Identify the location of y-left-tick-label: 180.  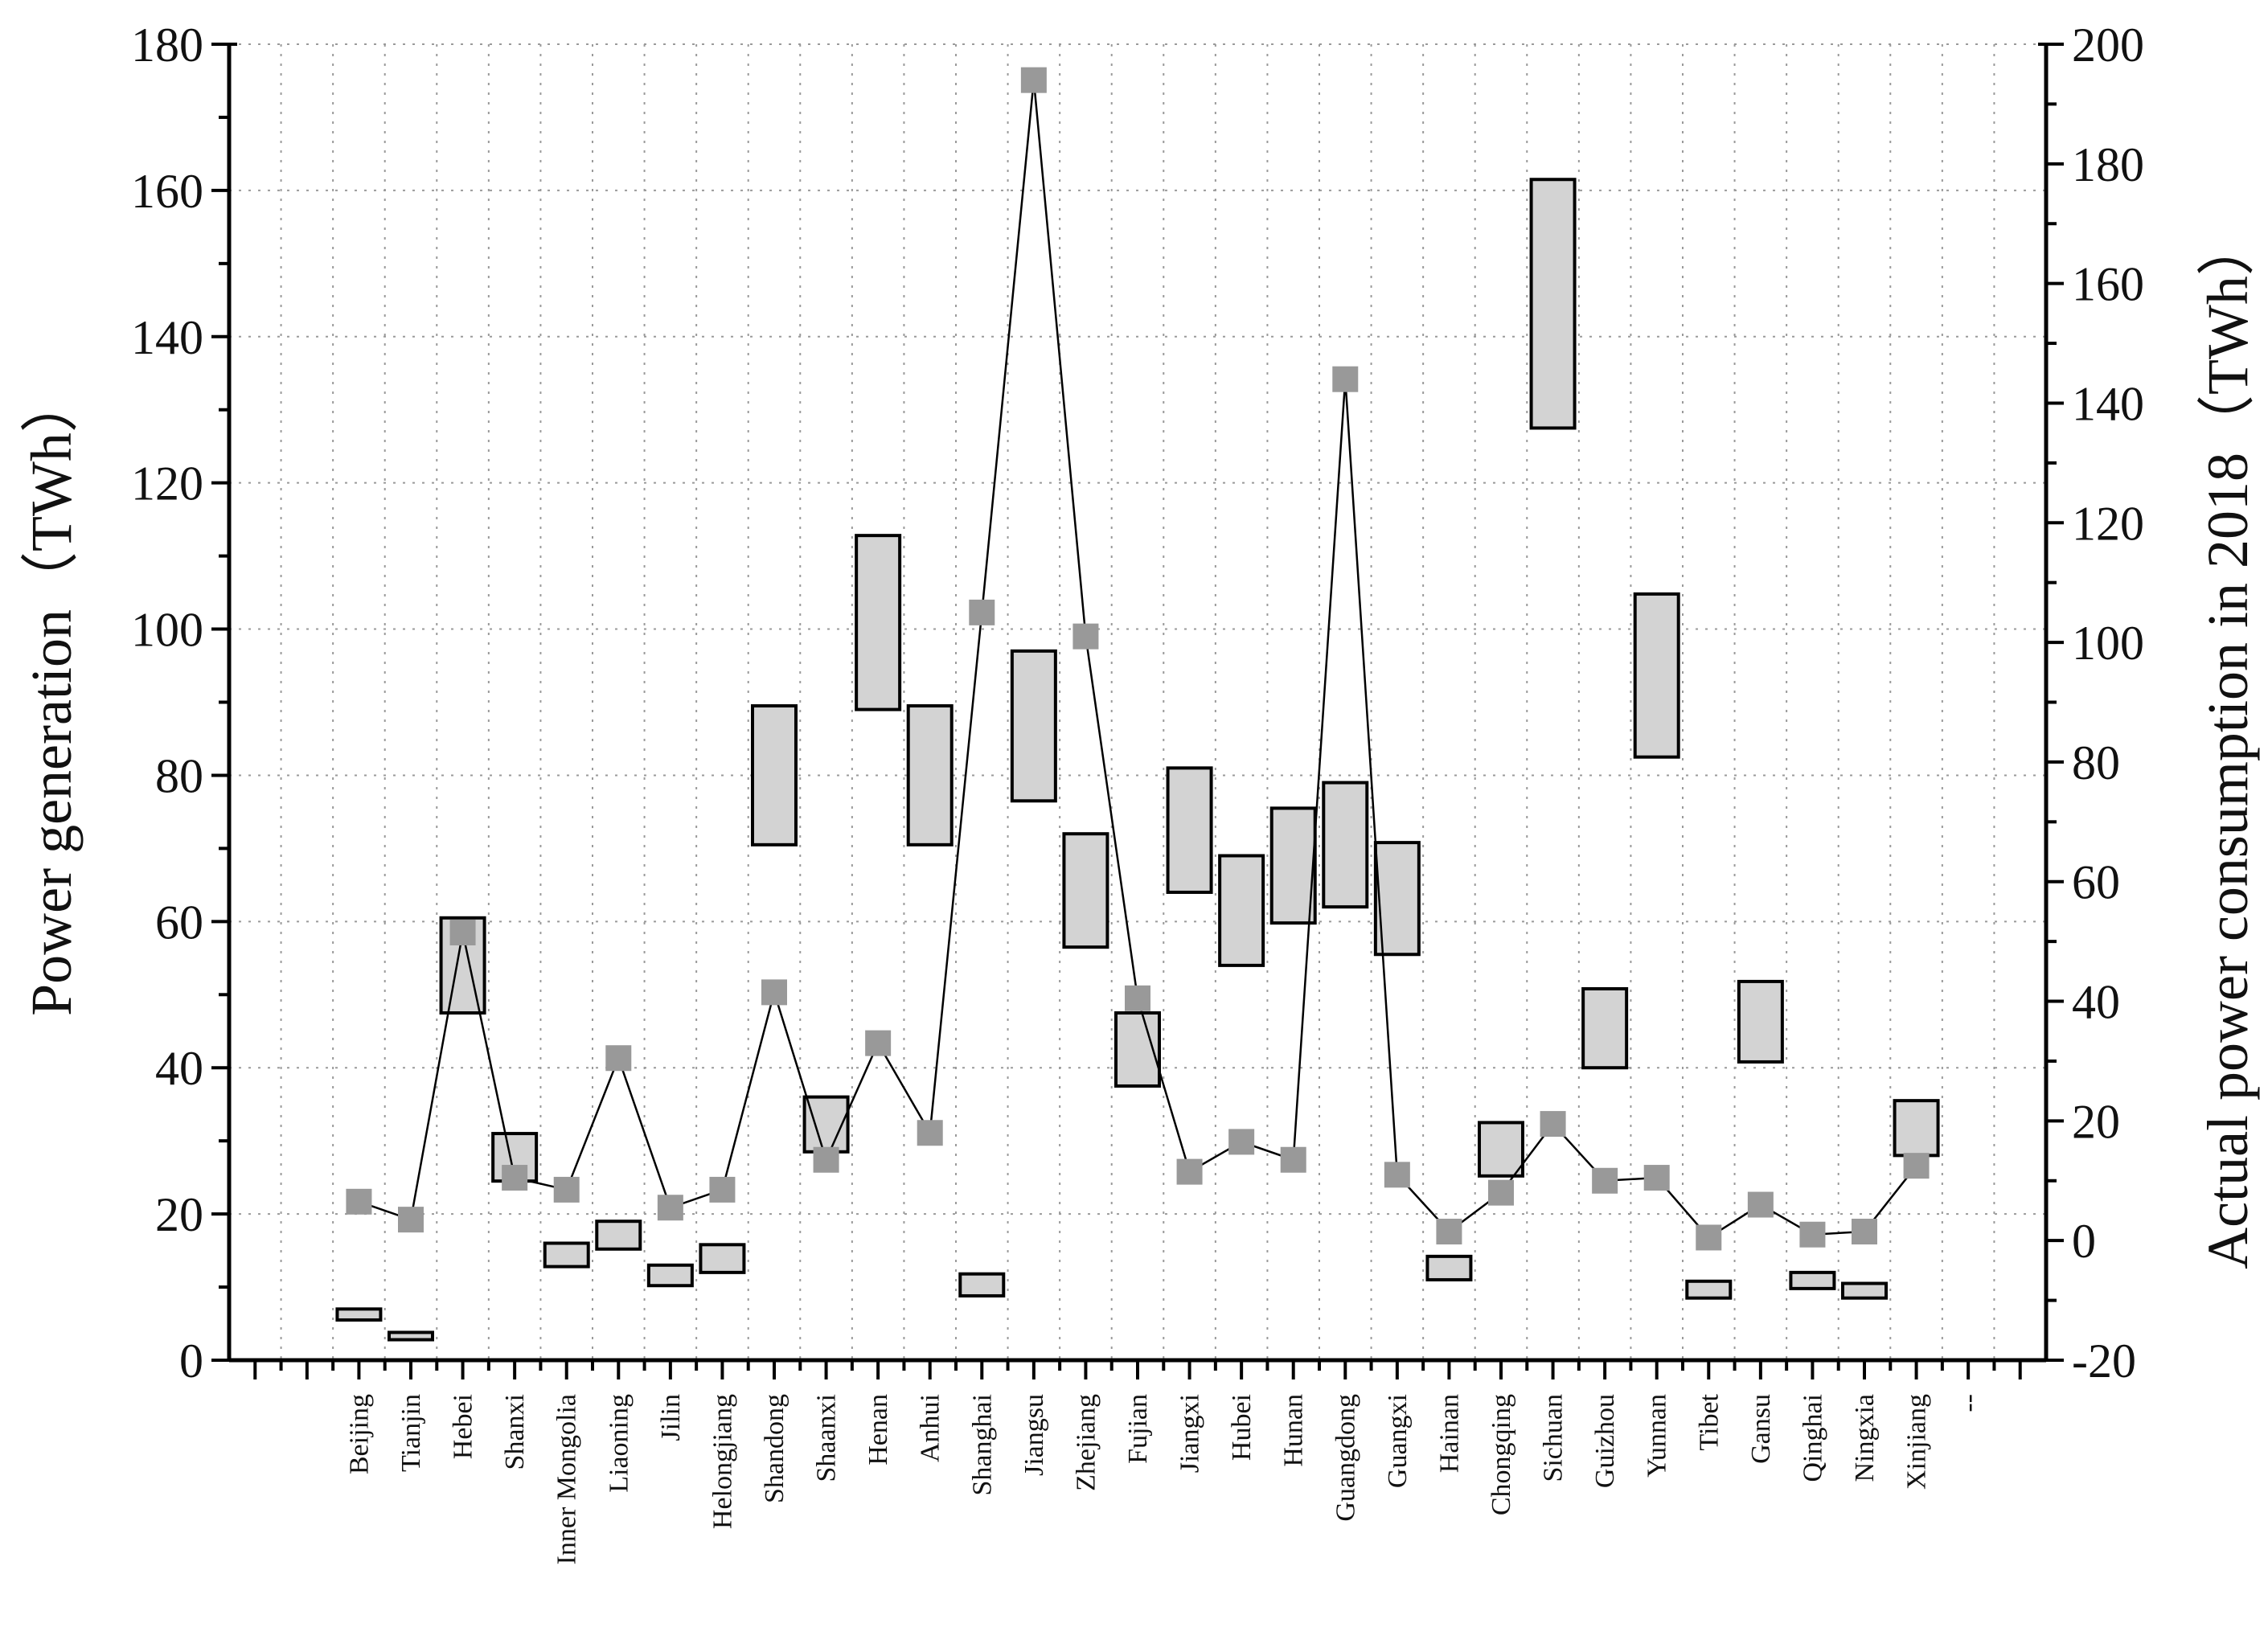
(167, 45).